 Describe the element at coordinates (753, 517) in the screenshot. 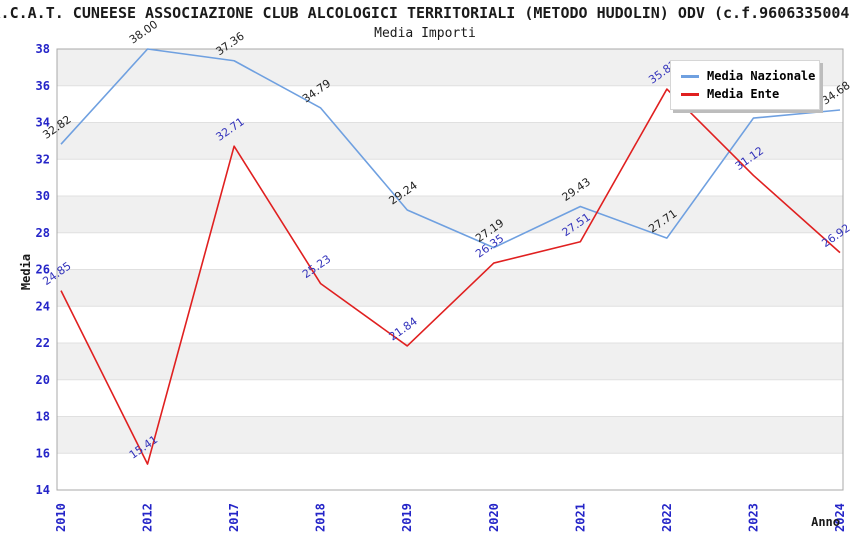

I see `x-tick-label: 2023` at that location.